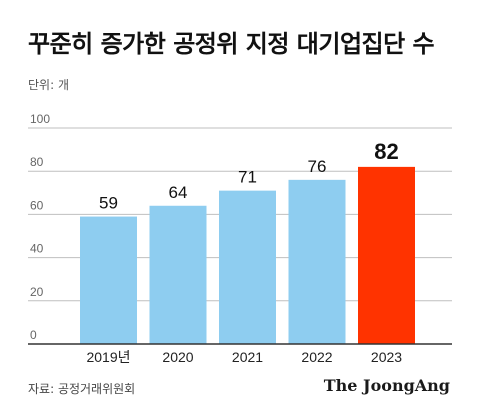  Describe the element at coordinates (247, 177) in the screenshot. I see `data-label: 71` at that location.